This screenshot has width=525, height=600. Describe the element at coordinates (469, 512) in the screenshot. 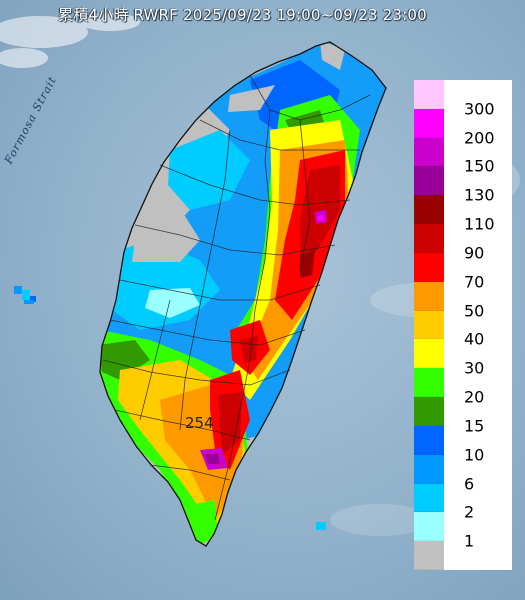

I see `legend-label: 2` at that location.